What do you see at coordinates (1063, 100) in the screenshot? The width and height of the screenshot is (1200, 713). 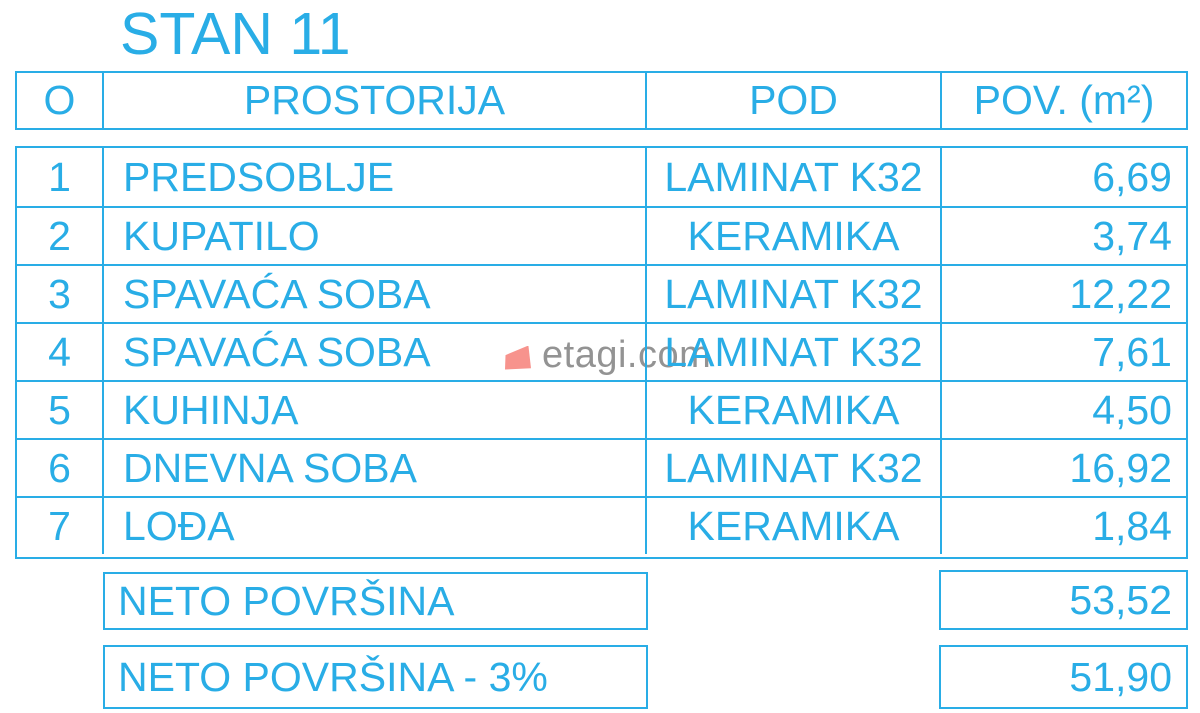 I see `col-header-pov: POV. (m²)` at bounding box center [1063, 100].